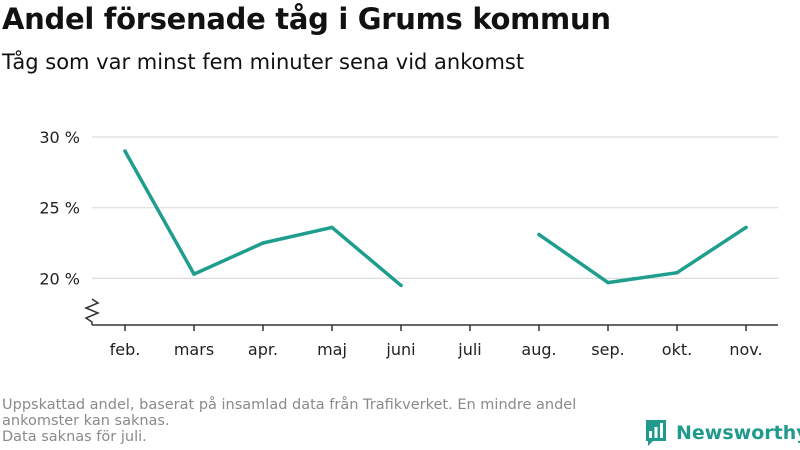 The height and width of the screenshot is (450, 800). What do you see at coordinates (125, 349) in the screenshot?
I see `x-tick-label: feb.` at bounding box center [125, 349].